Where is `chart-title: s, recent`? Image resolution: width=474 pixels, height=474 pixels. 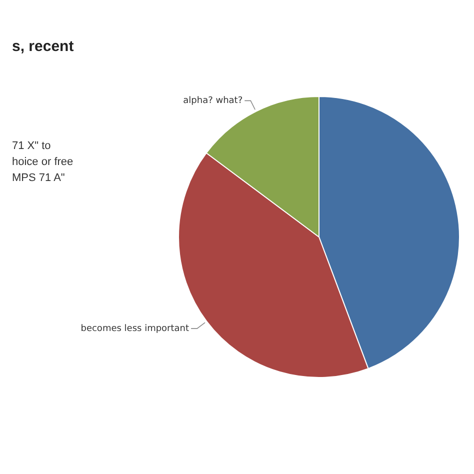
chart-title: s, recent is located at coordinates (43, 46).